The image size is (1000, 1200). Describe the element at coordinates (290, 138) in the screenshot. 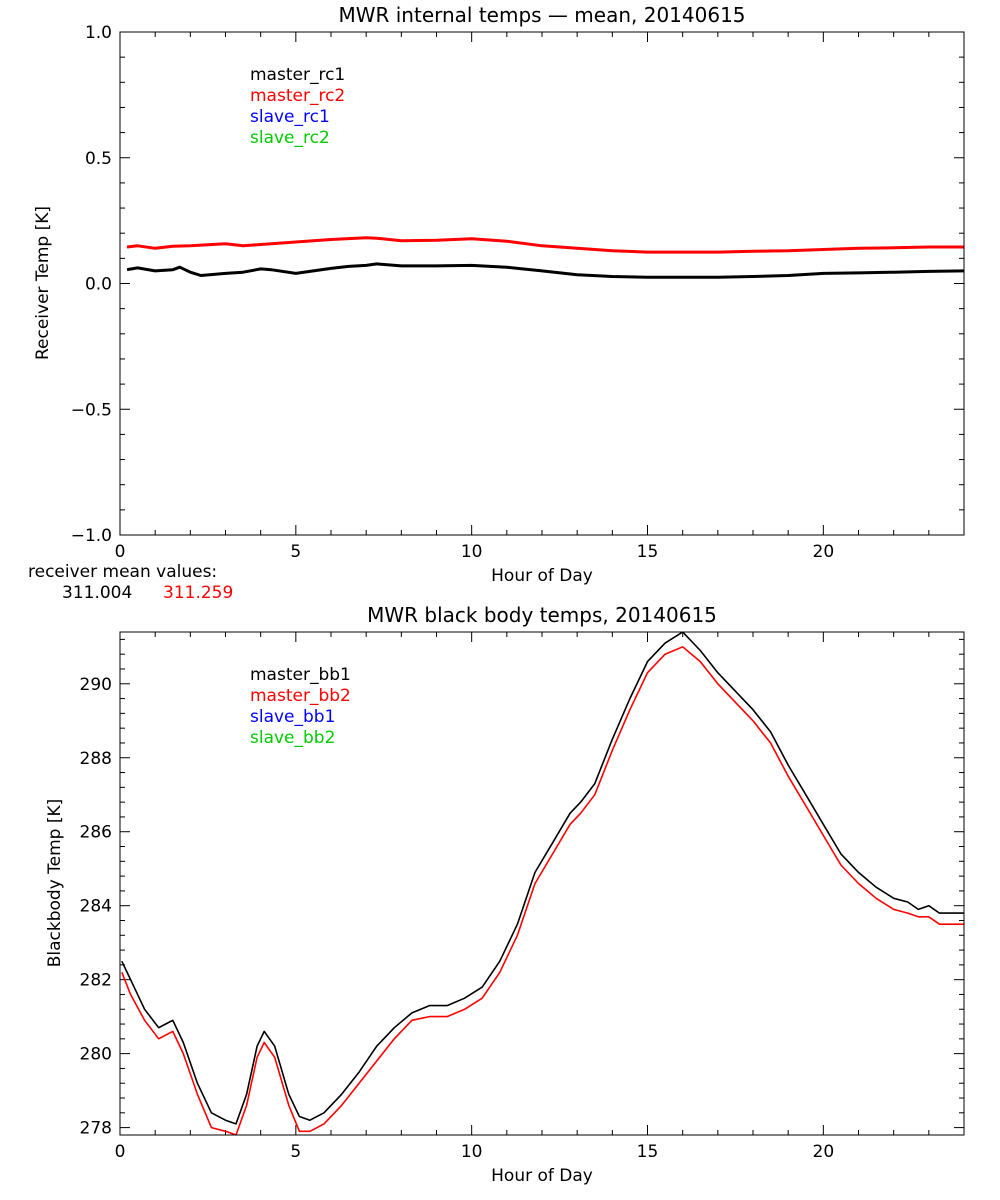

I see `legend-entry-slave_rc2: slave_rc2` at that location.